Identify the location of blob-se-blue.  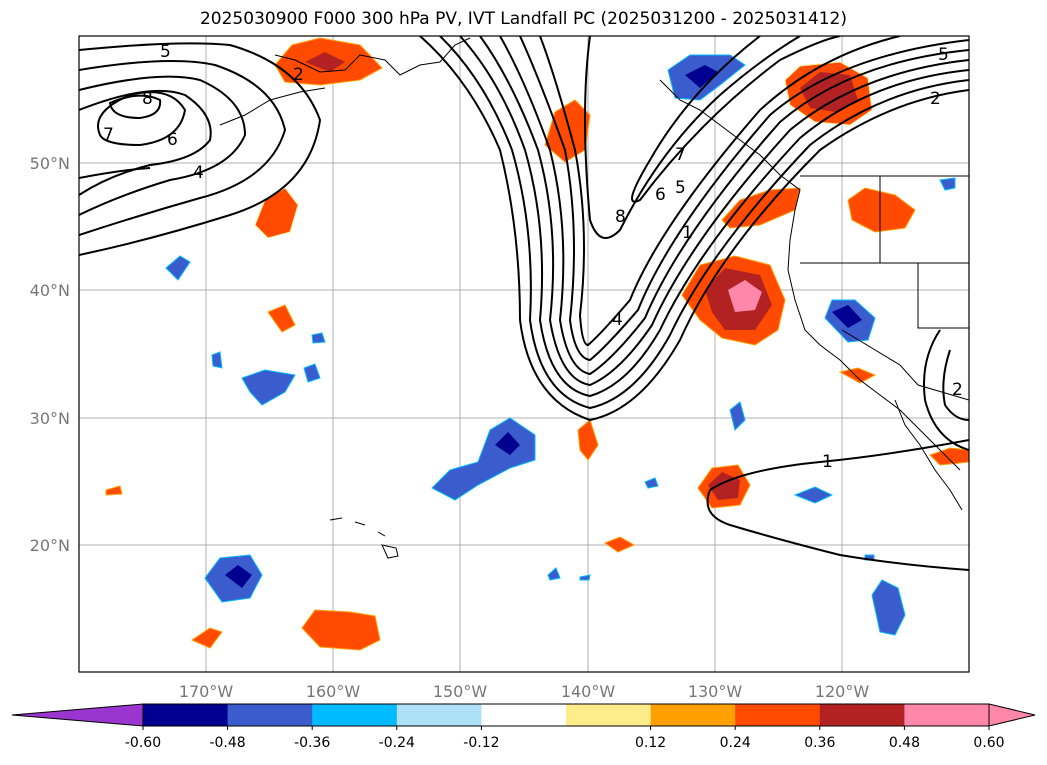
(888, 607).